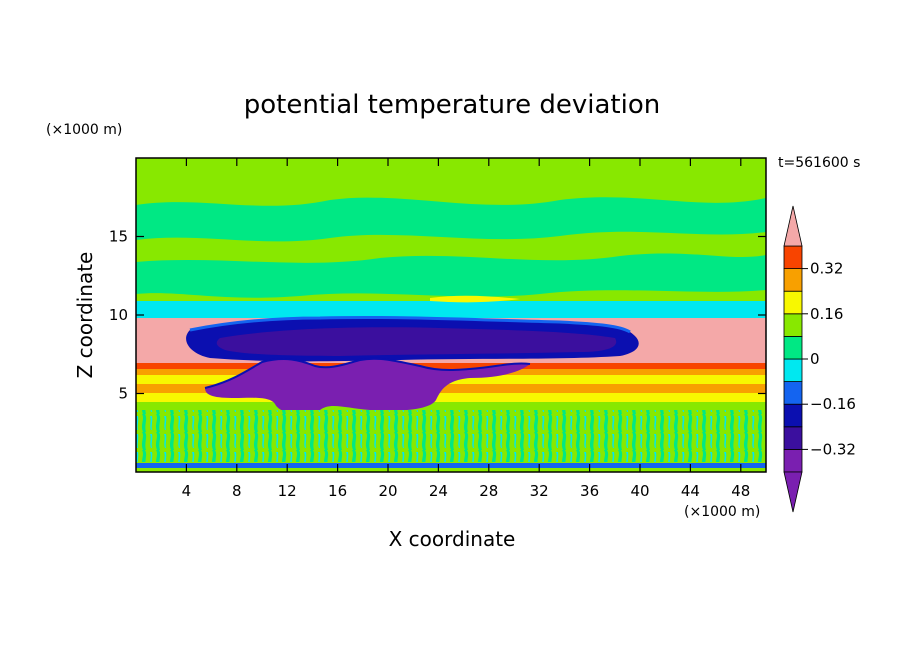  What do you see at coordinates (118, 315) in the screenshot?
I see `y-tick-label: 10` at bounding box center [118, 315].